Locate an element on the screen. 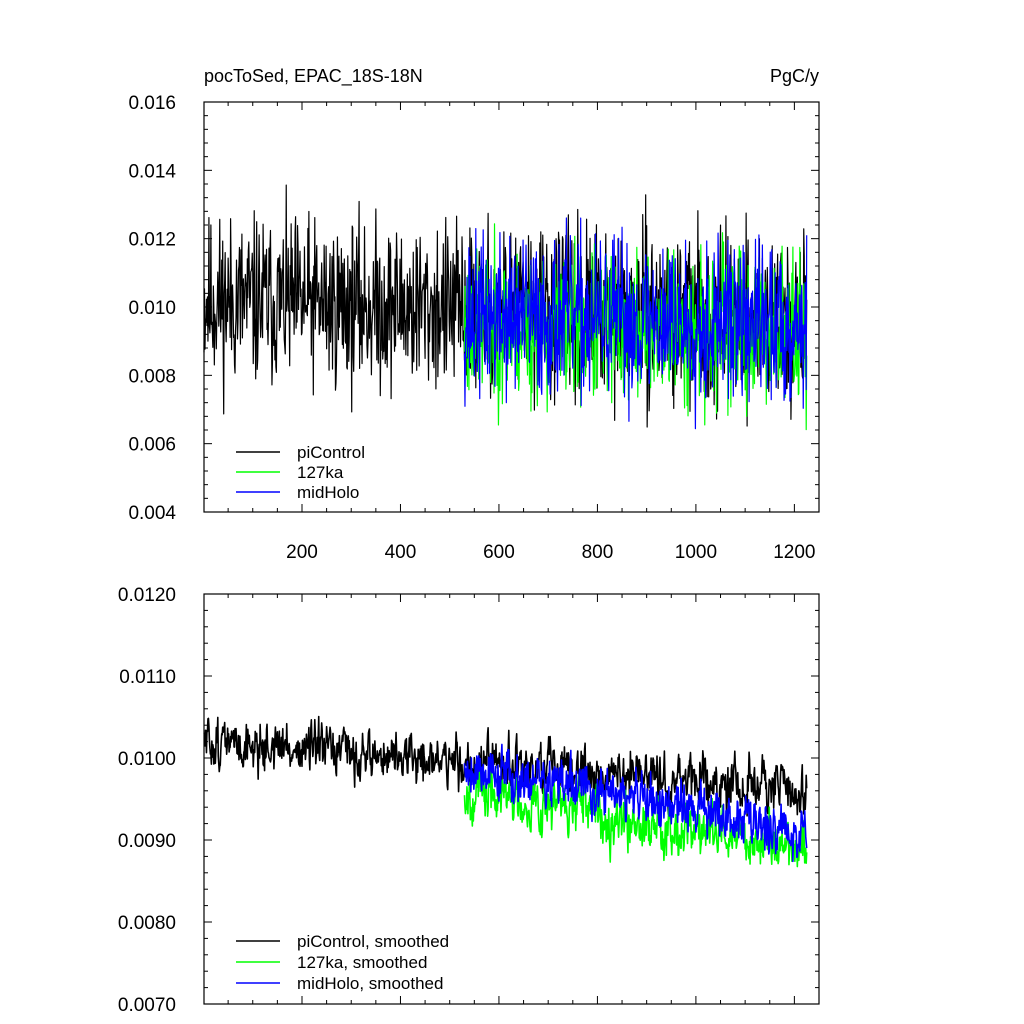  legend-label: piControl is located at coordinates (331, 452).